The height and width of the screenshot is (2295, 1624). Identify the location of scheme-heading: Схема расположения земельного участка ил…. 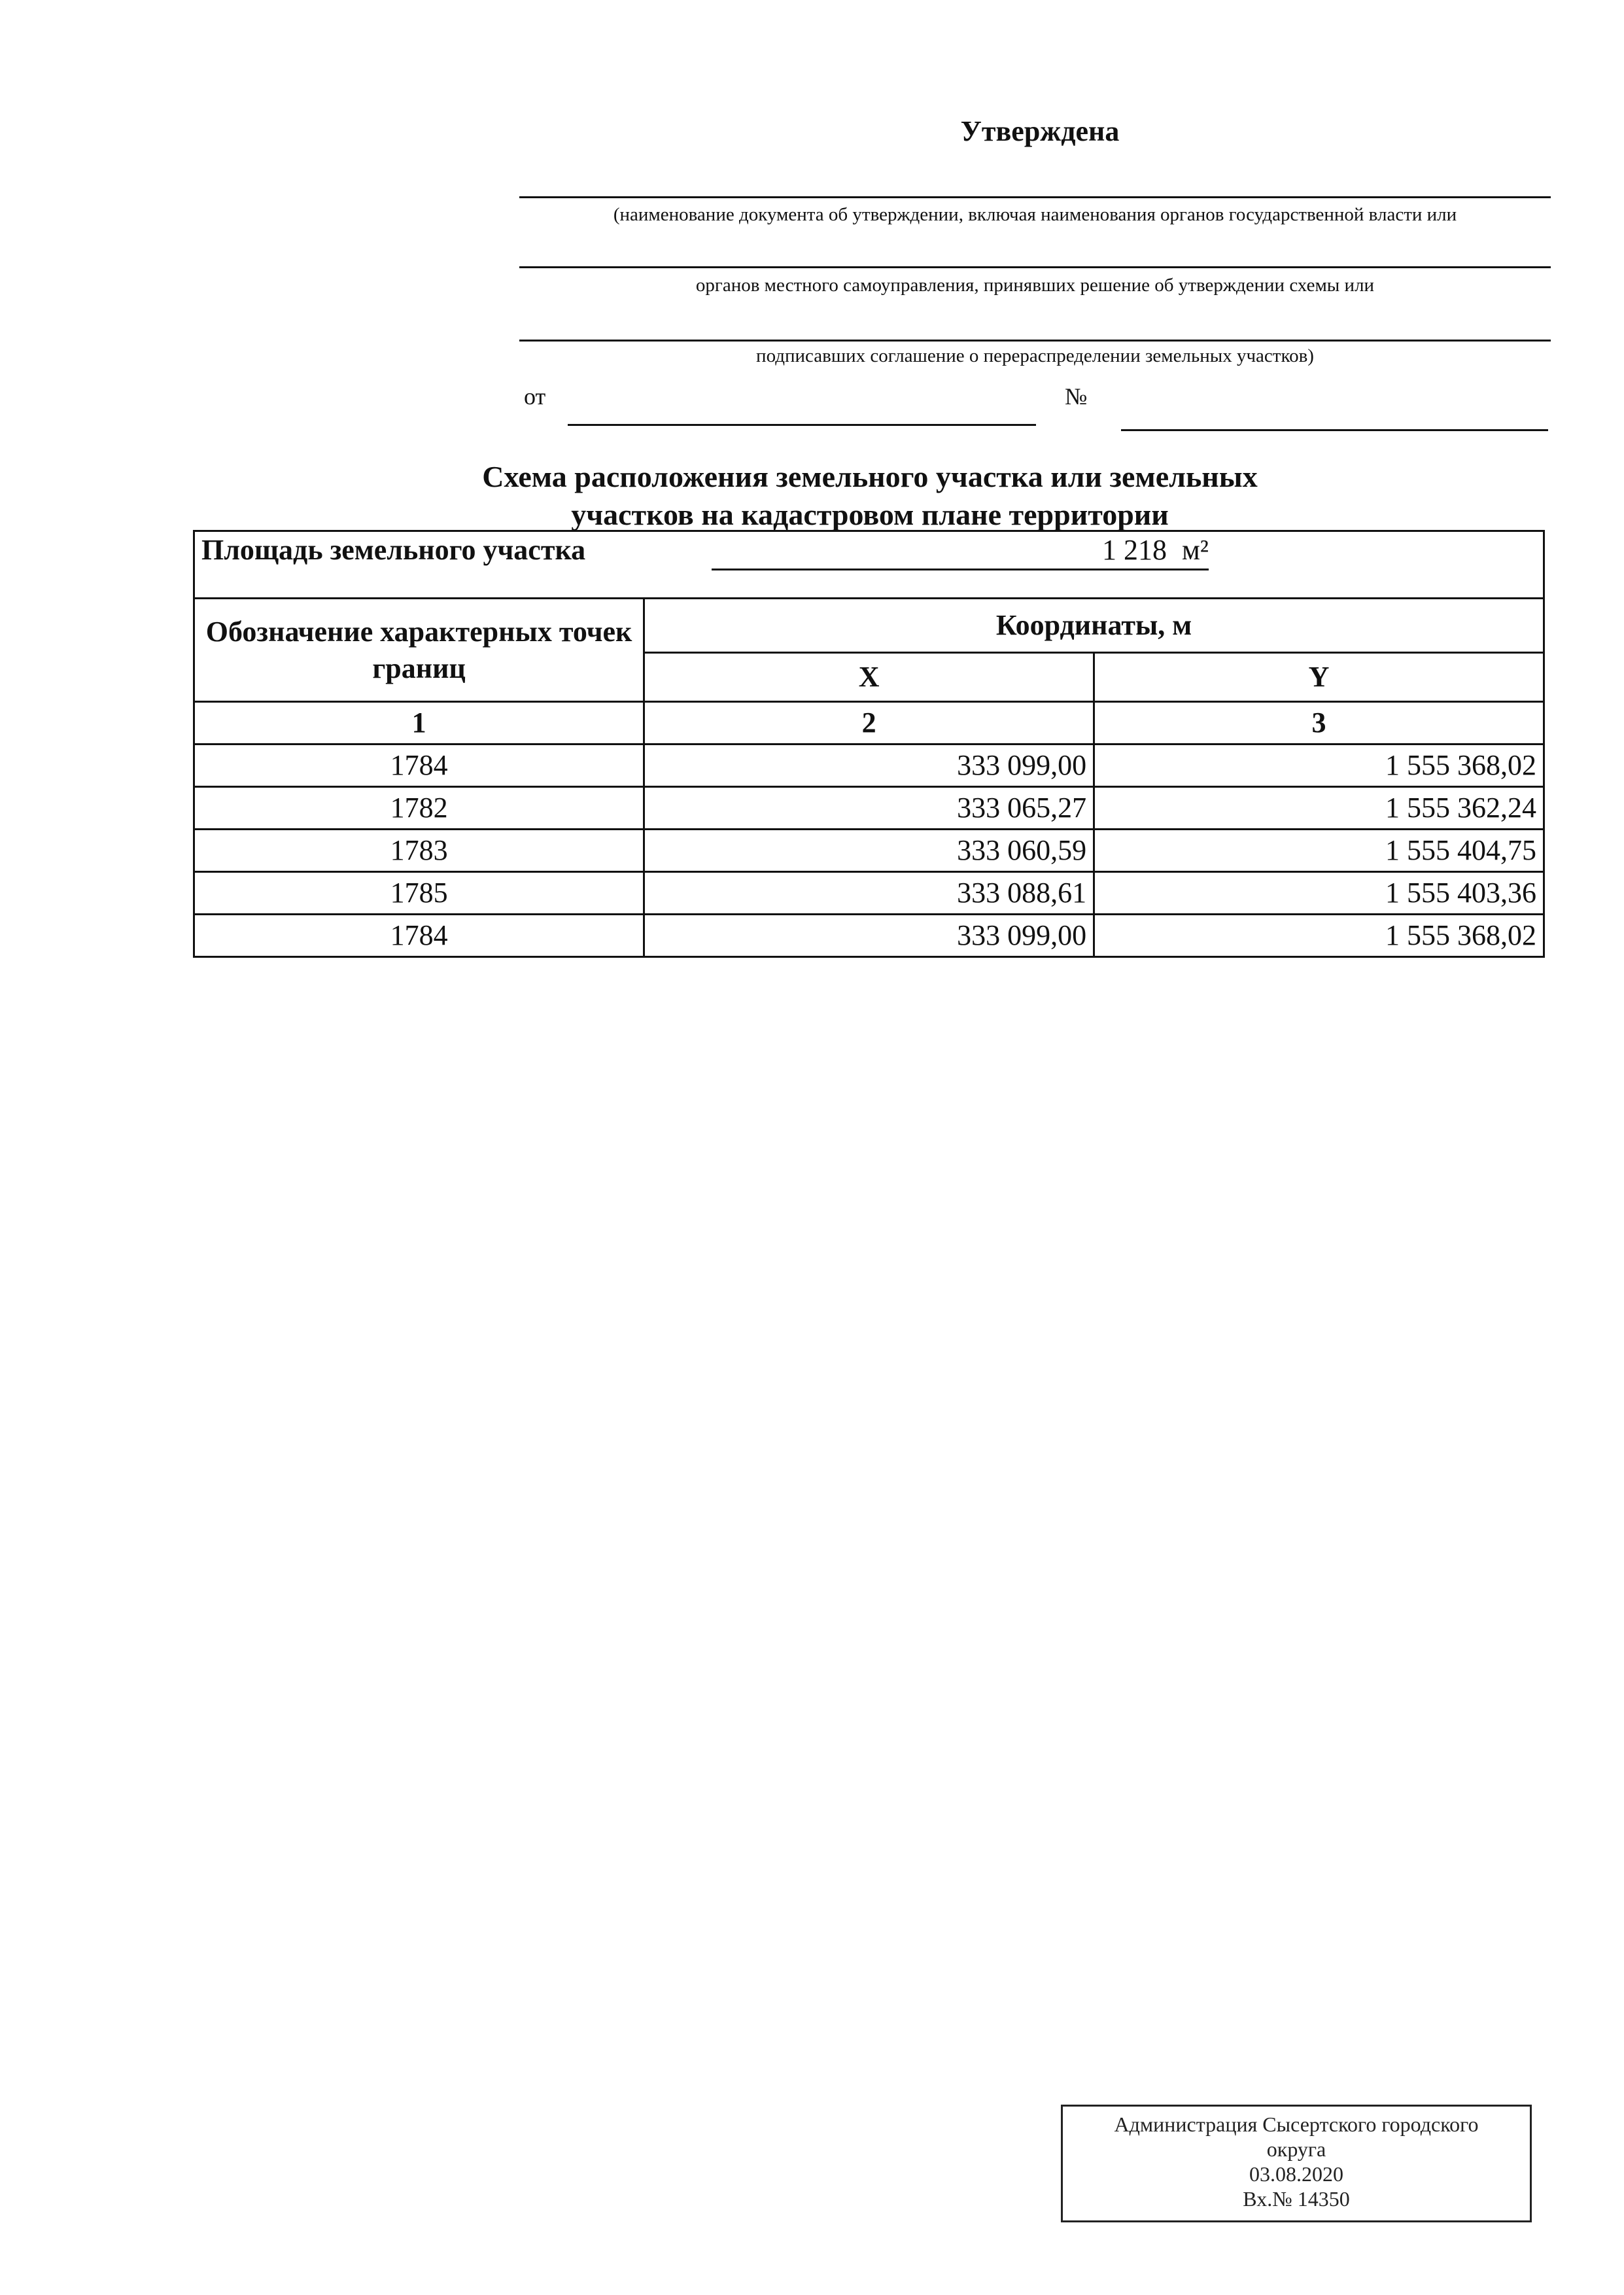
(869, 496).